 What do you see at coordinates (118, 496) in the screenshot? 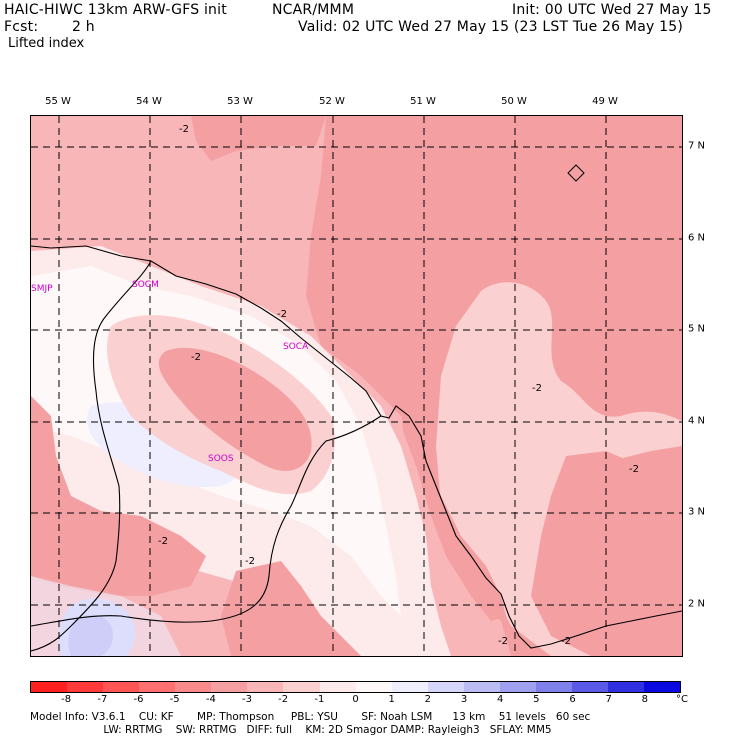
I see `deep-red-southwest` at bounding box center [118, 496].